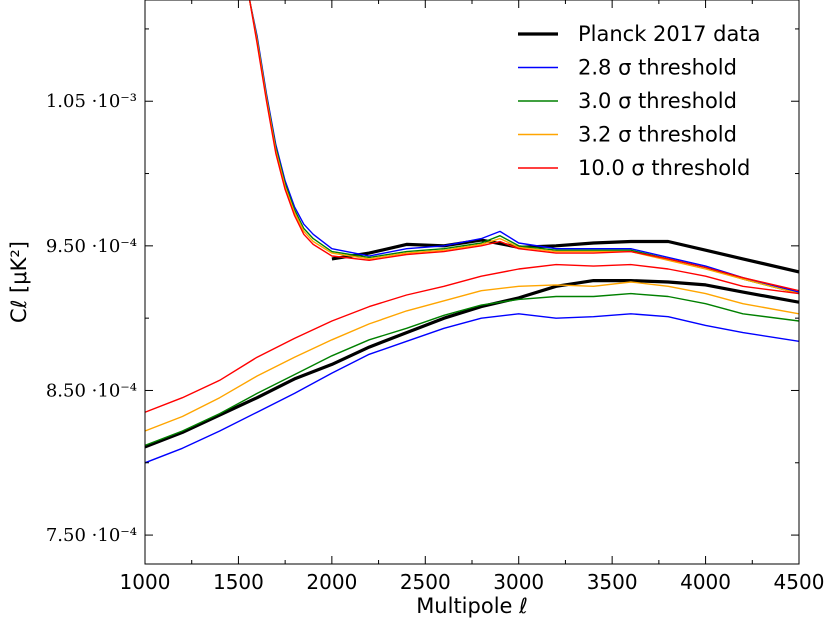  I want to click on legend-label: Planck 2017 data, so click(669, 34).